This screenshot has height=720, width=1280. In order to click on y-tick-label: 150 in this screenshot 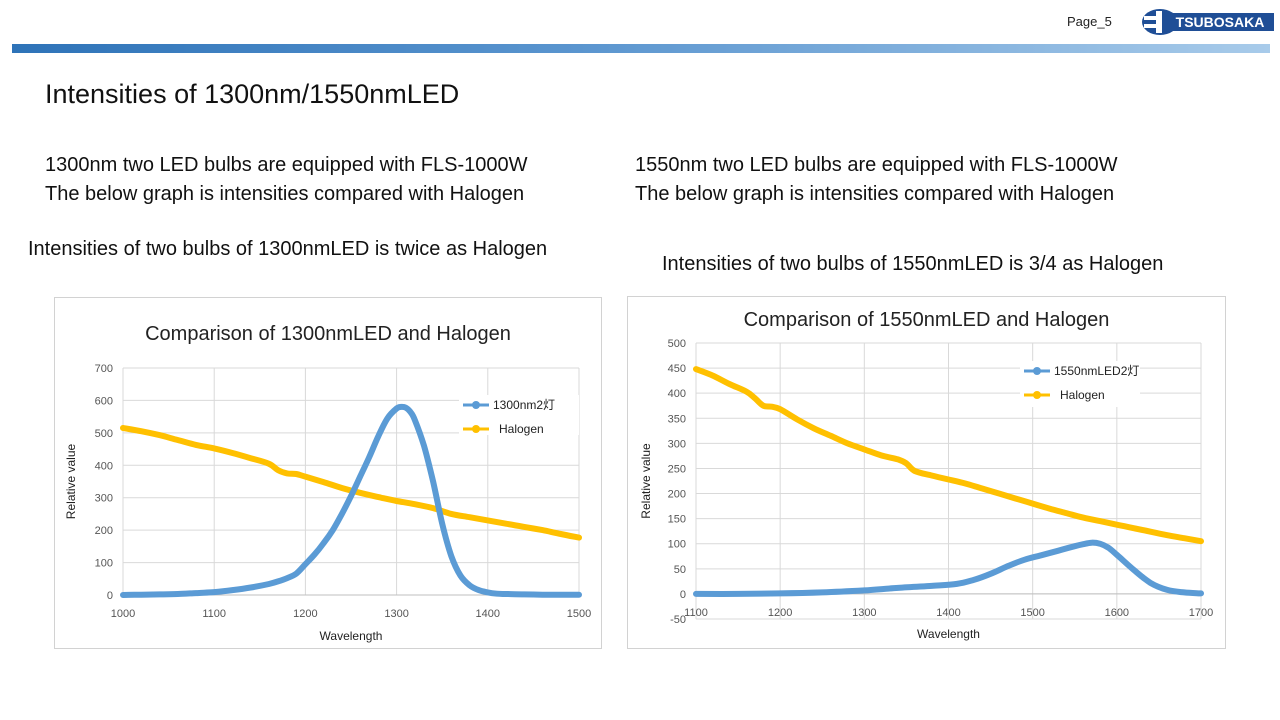, I will do `click(677, 520)`.